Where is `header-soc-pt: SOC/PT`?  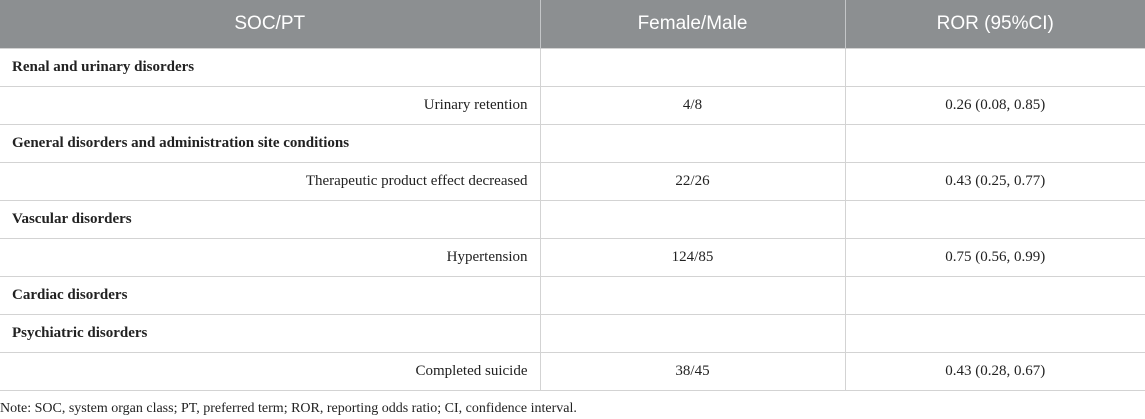 header-soc-pt: SOC/PT is located at coordinates (270, 24).